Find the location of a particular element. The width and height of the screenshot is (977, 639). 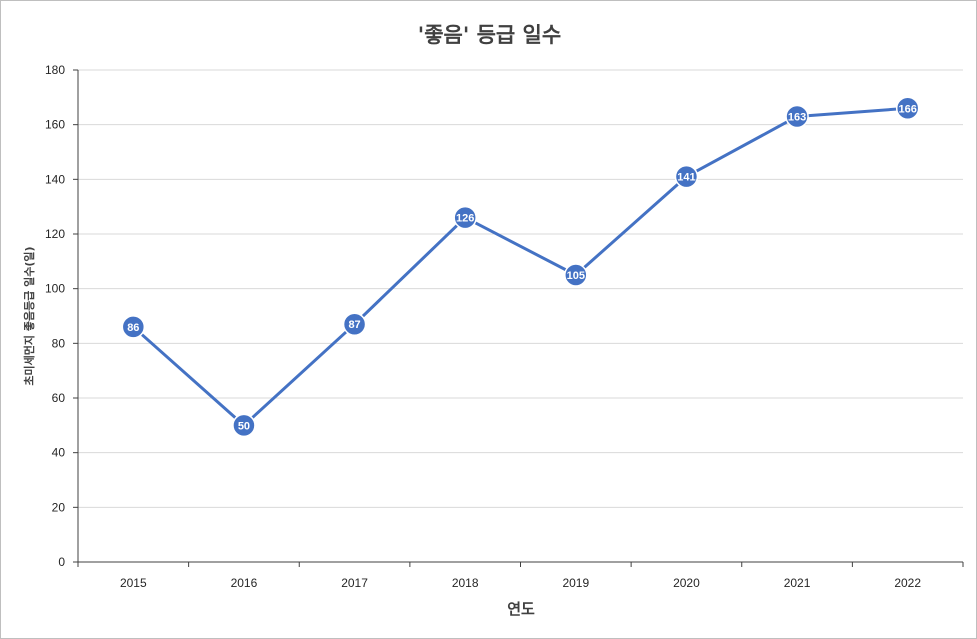

data-label: 126 is located at coordinates (465, 219).